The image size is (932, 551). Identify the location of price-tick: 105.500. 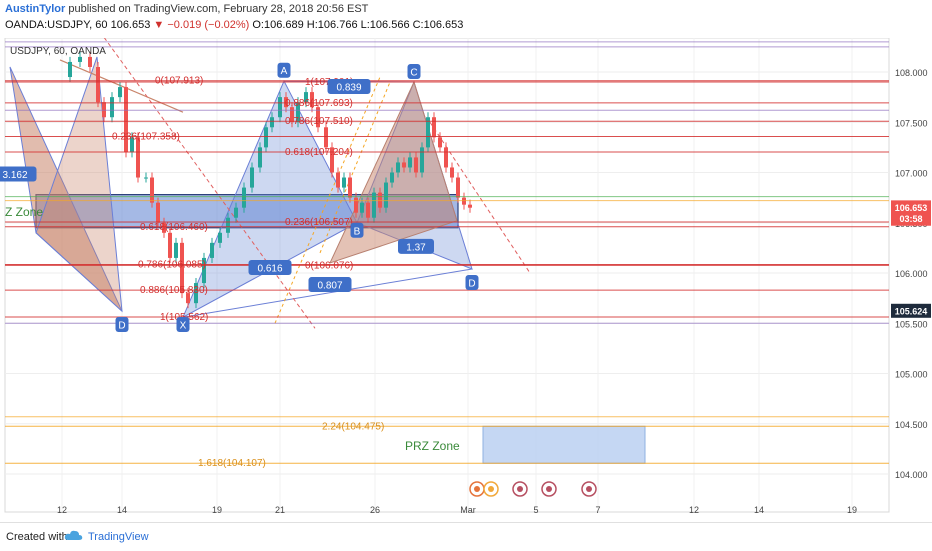
(911, 324).